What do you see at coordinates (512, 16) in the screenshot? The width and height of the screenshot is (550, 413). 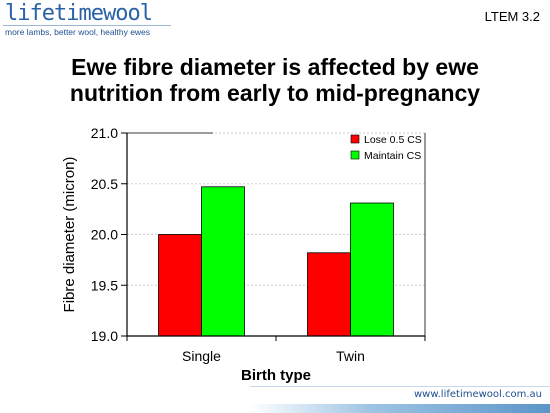 I see `slide-code: LTEM 3.2` at bounding box center [512, 16].